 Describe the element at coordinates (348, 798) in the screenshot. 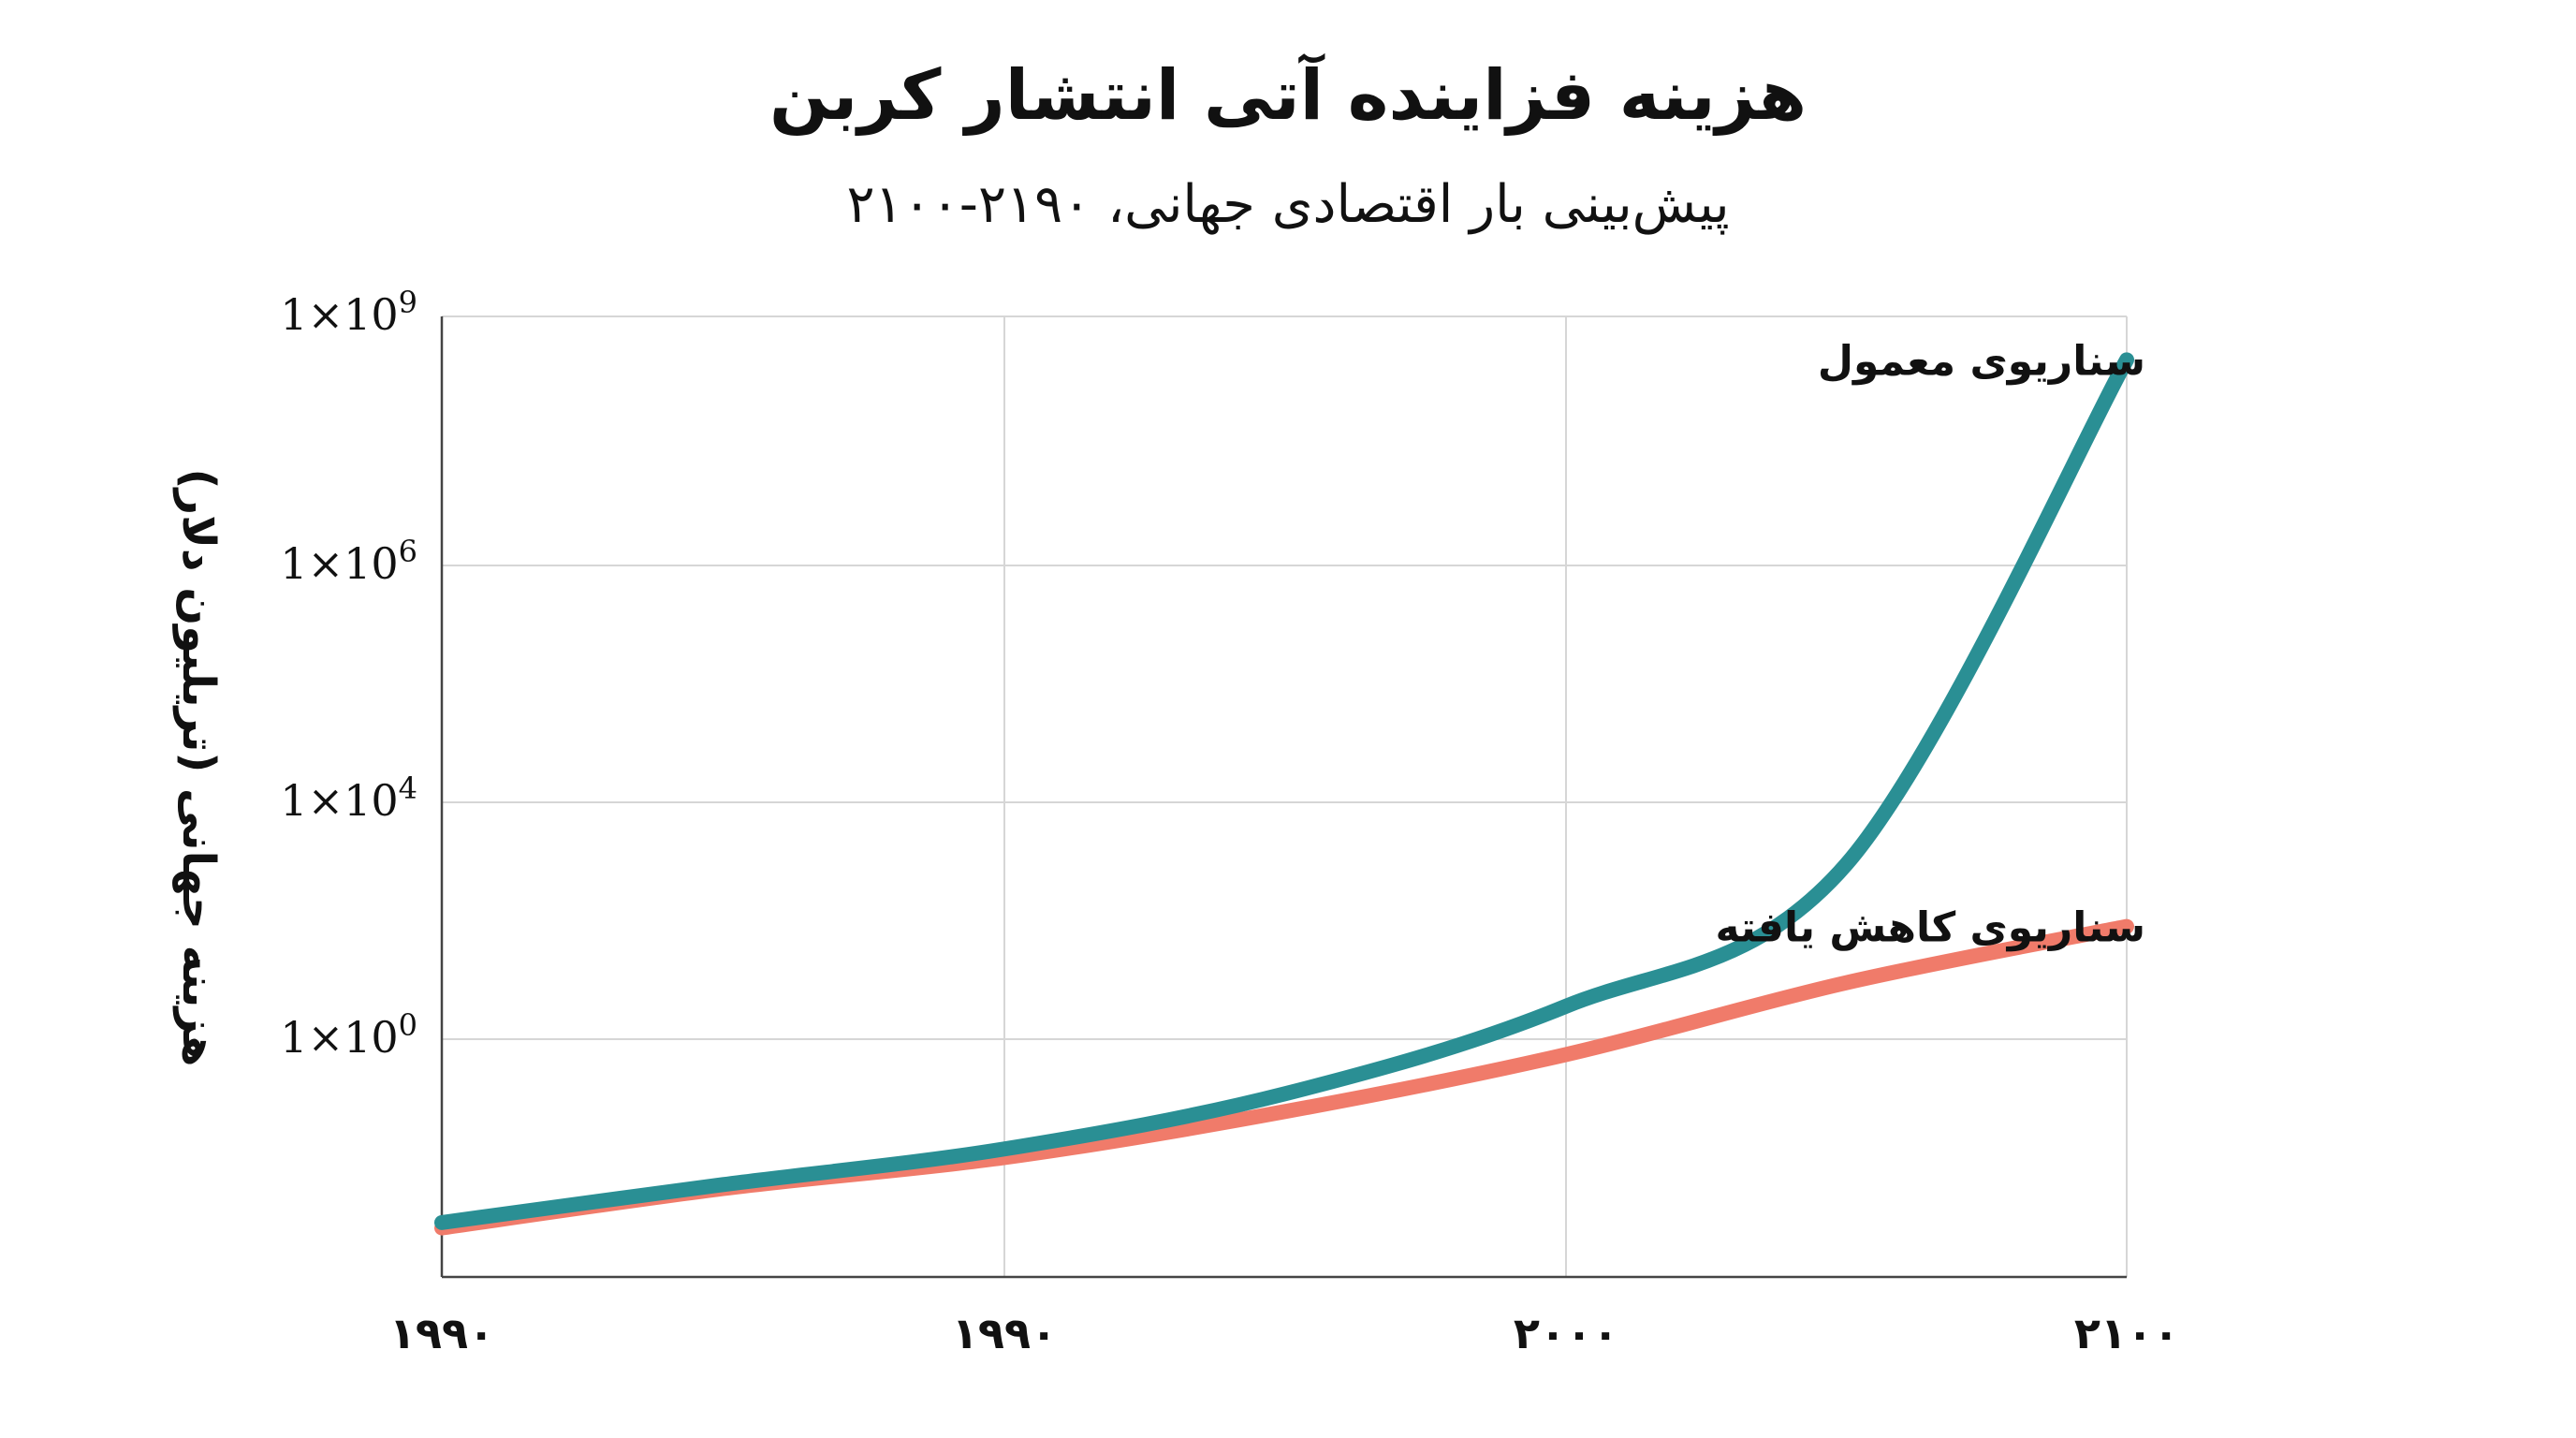

I see `y-tick-label: 1×104` at that location.